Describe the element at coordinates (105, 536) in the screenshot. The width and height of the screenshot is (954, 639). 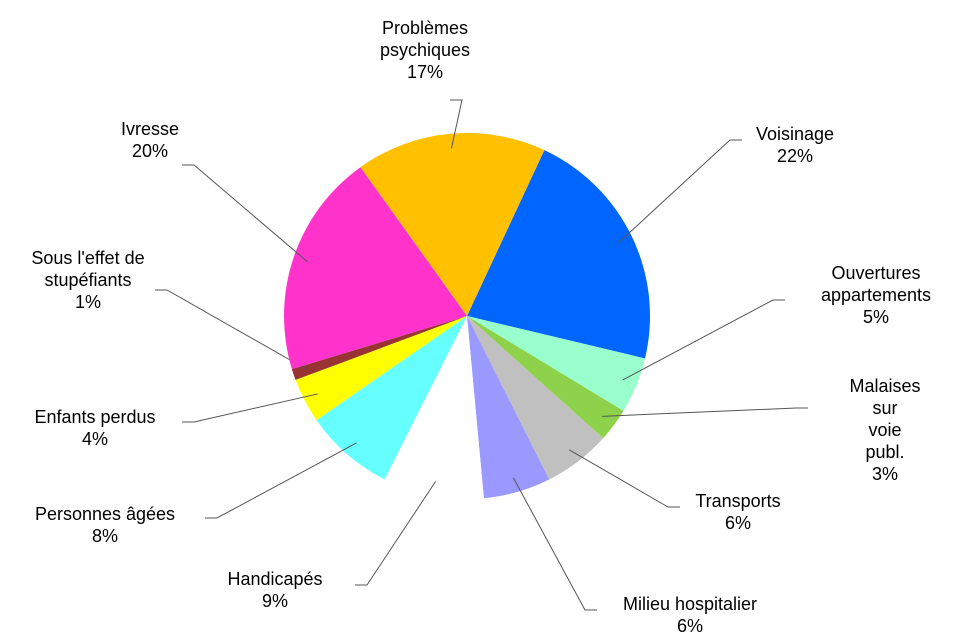
I see `percent-label: 8%` at that location.